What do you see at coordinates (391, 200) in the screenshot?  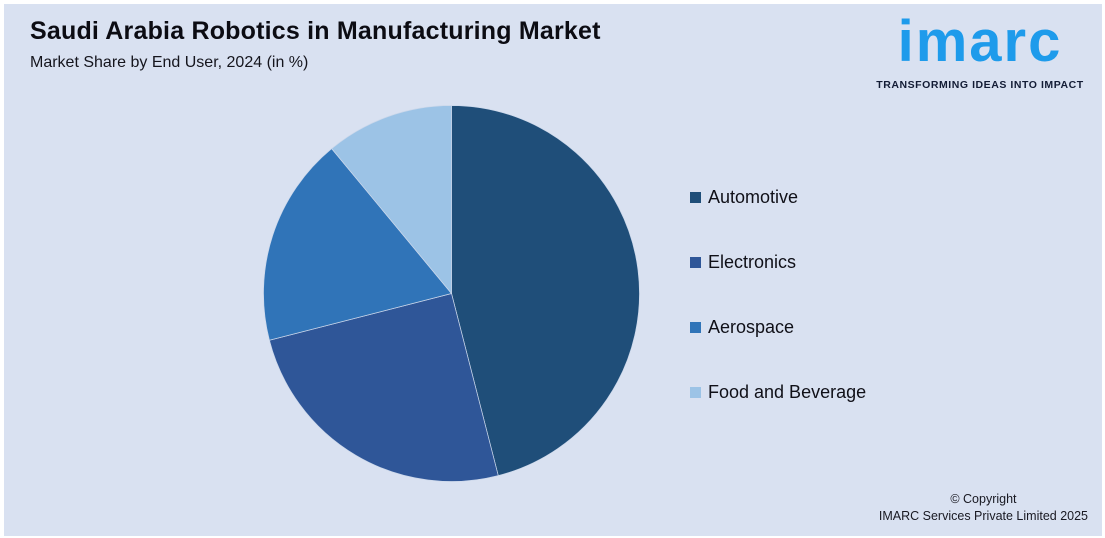 I see `pie-slice-food-and-beverage` at bounding box center [391, 200].